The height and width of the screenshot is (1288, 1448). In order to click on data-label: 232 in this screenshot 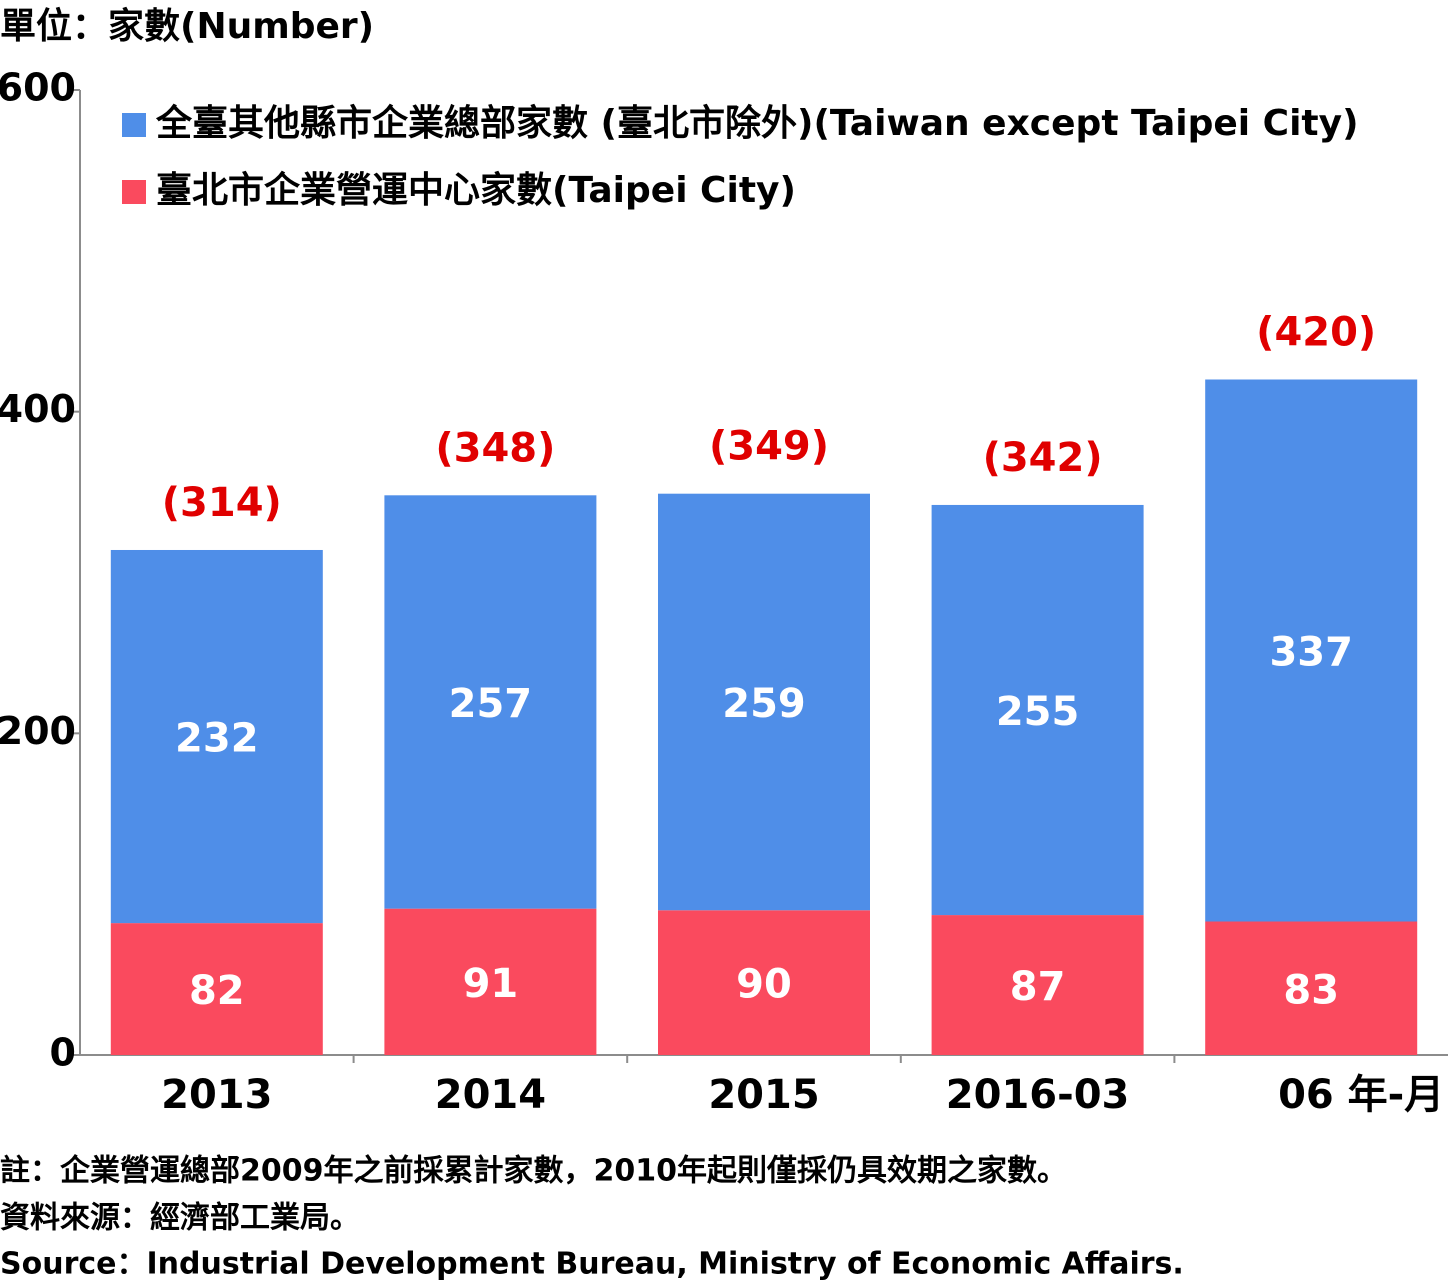, I will do `click(217, 739)`.